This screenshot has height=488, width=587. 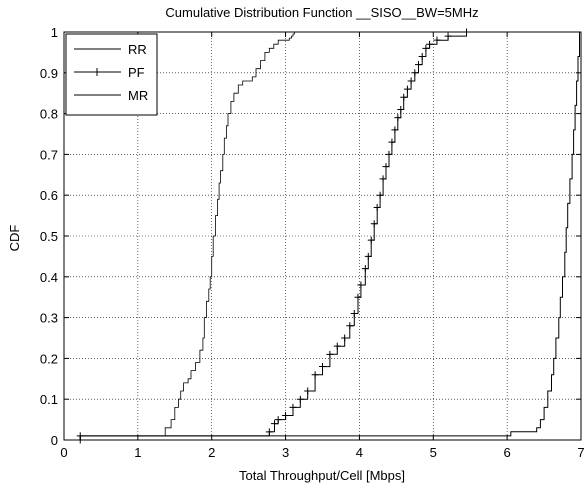 What do you see at coordinates (433, 452) in the screenshot?
I see `x-tick-label: 5` at bounding box center [433, 452].